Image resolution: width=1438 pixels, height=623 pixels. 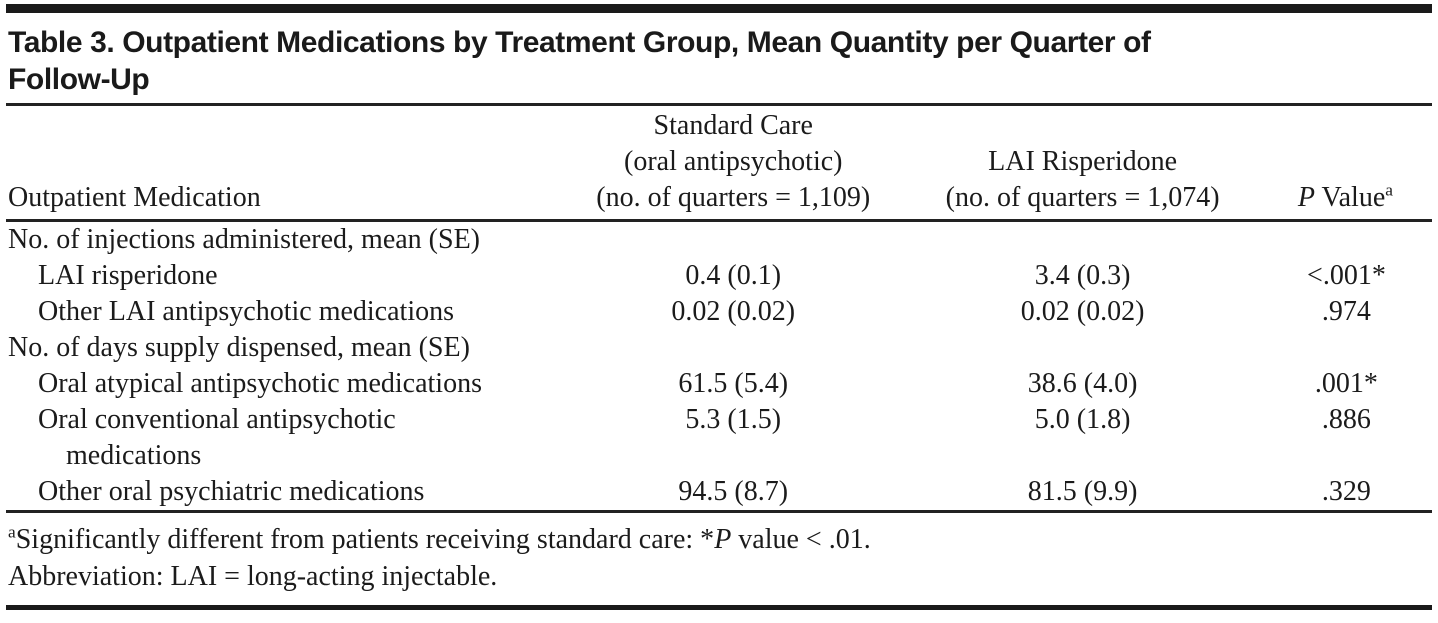 What do you see at coordinates (1346, 383) in the screenshot?
I see `value-p: .001*` at bounding box center [1346, 383].